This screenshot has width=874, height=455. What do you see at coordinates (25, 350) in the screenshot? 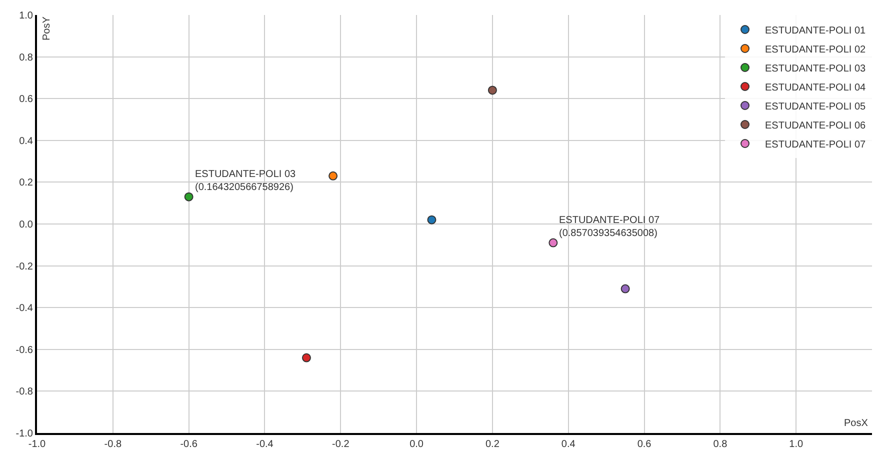
I see `y-tick-label: -0.6` at bounding box center [25, 350].